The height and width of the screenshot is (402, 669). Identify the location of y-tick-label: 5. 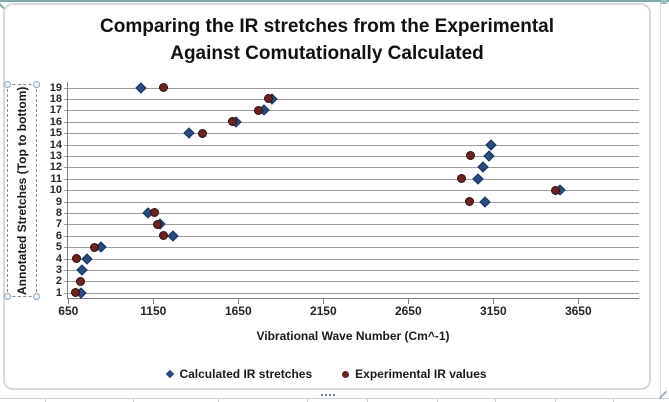
(58, 247).